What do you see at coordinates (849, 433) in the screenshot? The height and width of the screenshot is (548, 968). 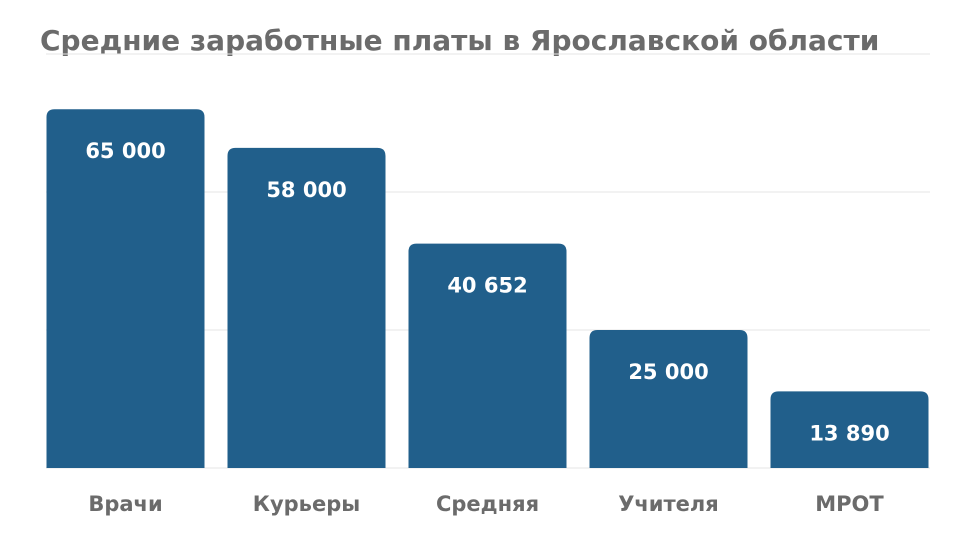 I see `value-label: 13 890` at bounding box center [849, 433].